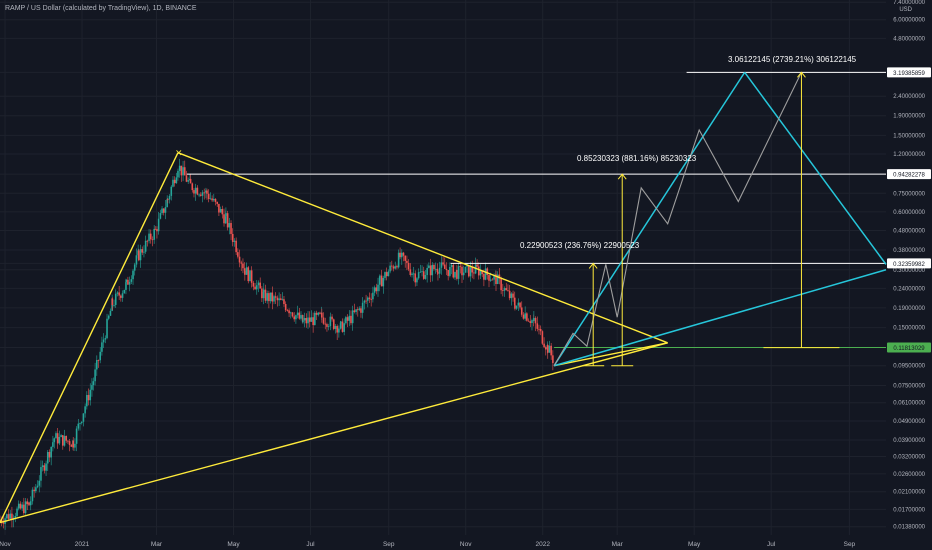 The height and width of the screenshot is (550, 932). What do you see at coordinates (233, 544) in the screenshot?
I see `time-tick-label: May` at bounding box center [233, 544].